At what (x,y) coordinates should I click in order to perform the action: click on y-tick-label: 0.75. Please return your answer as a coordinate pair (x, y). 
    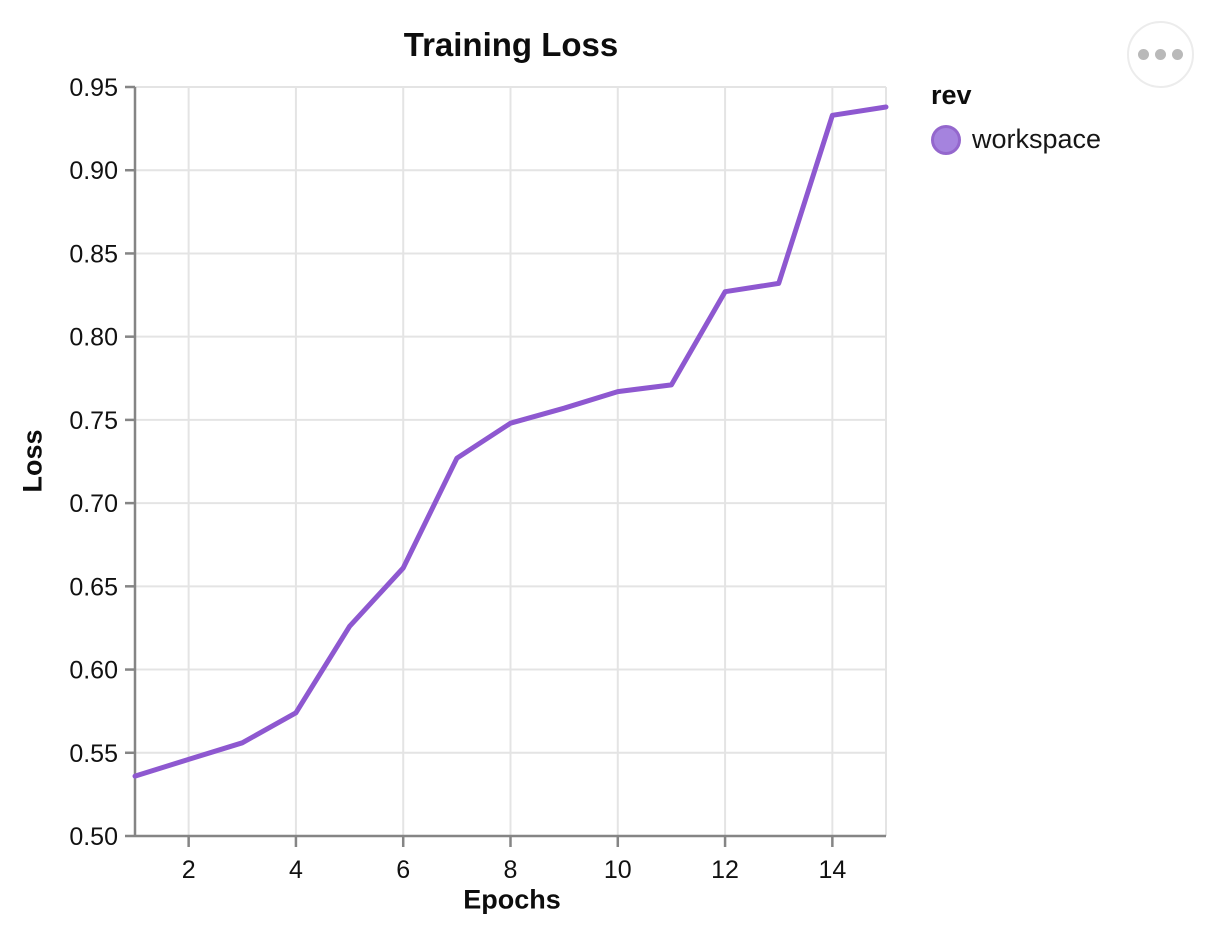
    Looking at the image, I should click on (93, 421).